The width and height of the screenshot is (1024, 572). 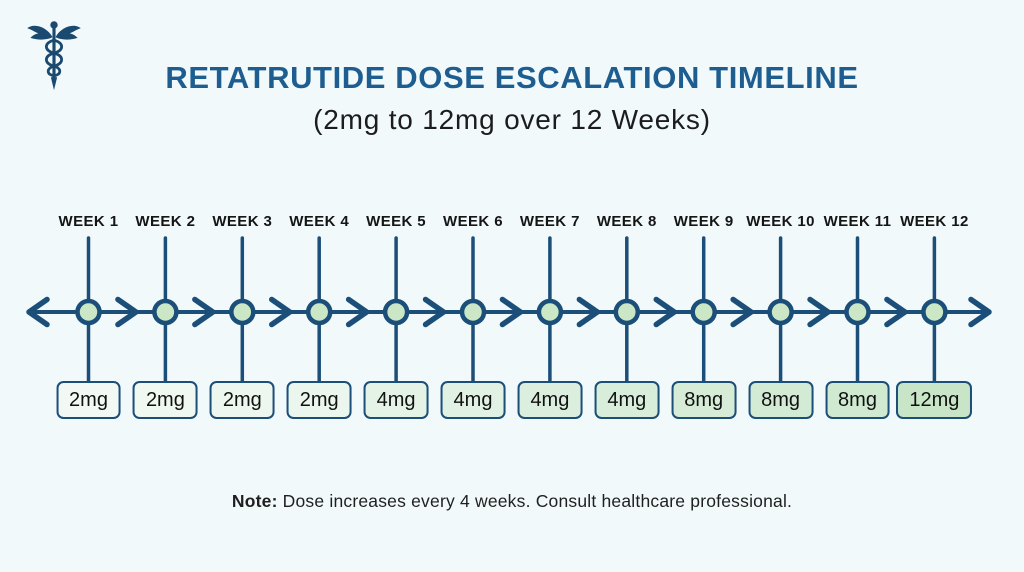 I want to click on page-subtitle: (2mg to 12mg over 12 Weeks), so click(x=512, y=119).